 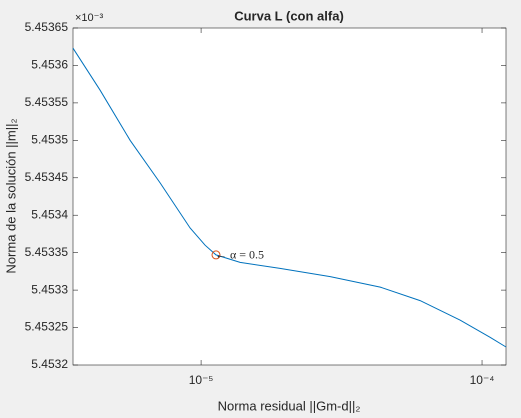 What do you see at coordinates (289, 15) in the screenshot?
I see `chart-title: Curva L (con alfa)` at bounding box center [289, 15].